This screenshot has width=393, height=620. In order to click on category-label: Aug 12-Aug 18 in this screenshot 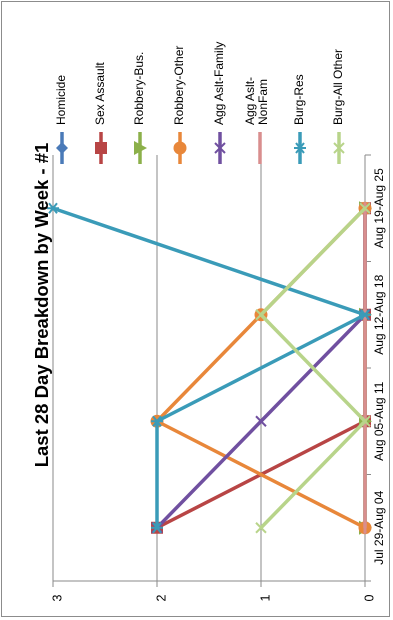, I will do `click(379, 314)`.